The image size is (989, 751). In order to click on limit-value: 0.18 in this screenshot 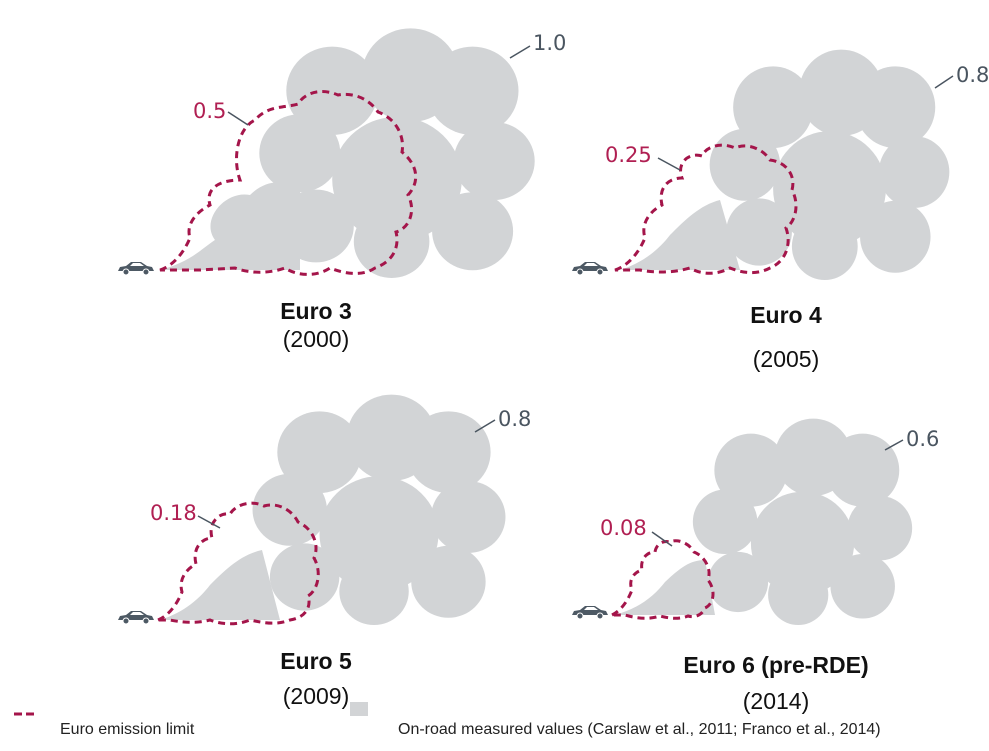, I will do `click(173, 513)`.